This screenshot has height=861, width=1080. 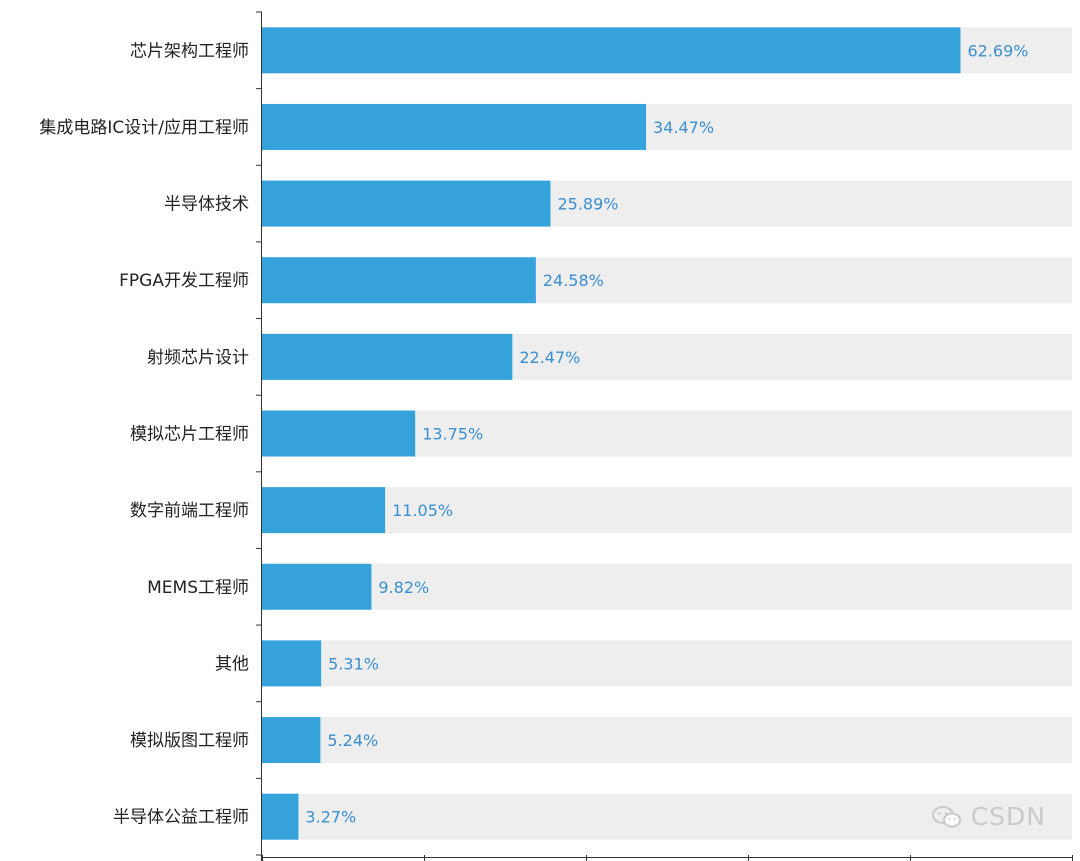 What do you see at coordinates (181, 818) in the screenshot?
I see `category-label: 半导体公益工程师` at bounding box center [181, 818].